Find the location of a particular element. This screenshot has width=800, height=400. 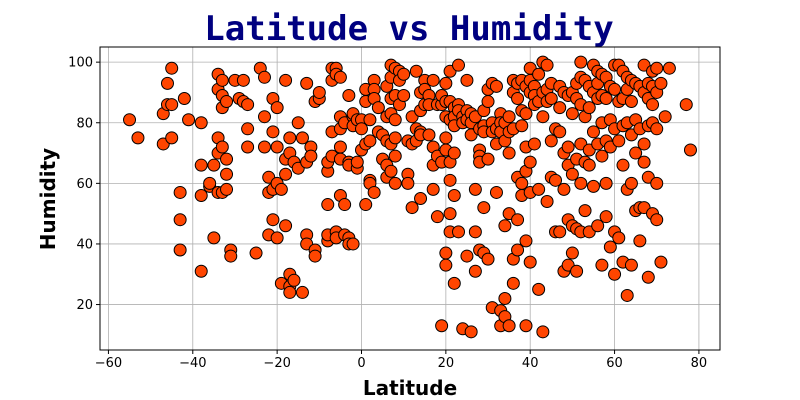

y-axis-label: Humidity is located at coordinates (48, 199).